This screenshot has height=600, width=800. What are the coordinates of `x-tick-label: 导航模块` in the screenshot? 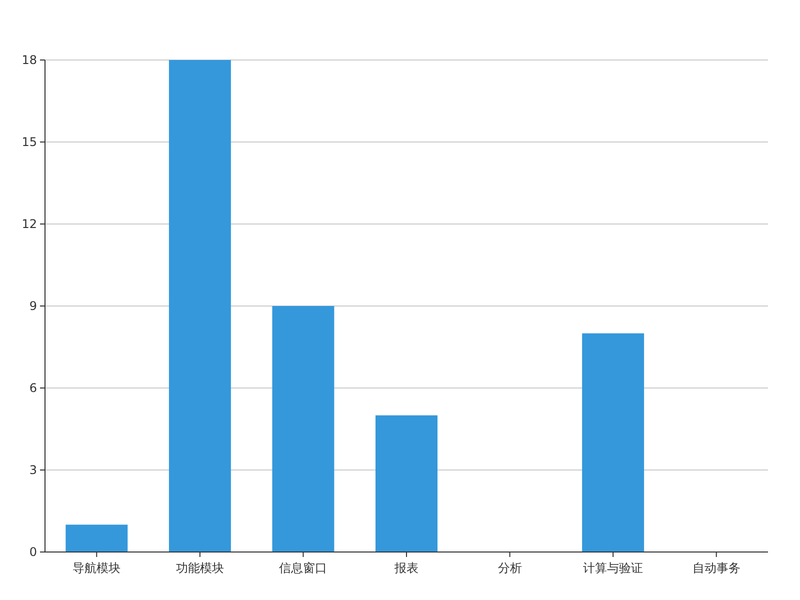 It's located at (96, 568).